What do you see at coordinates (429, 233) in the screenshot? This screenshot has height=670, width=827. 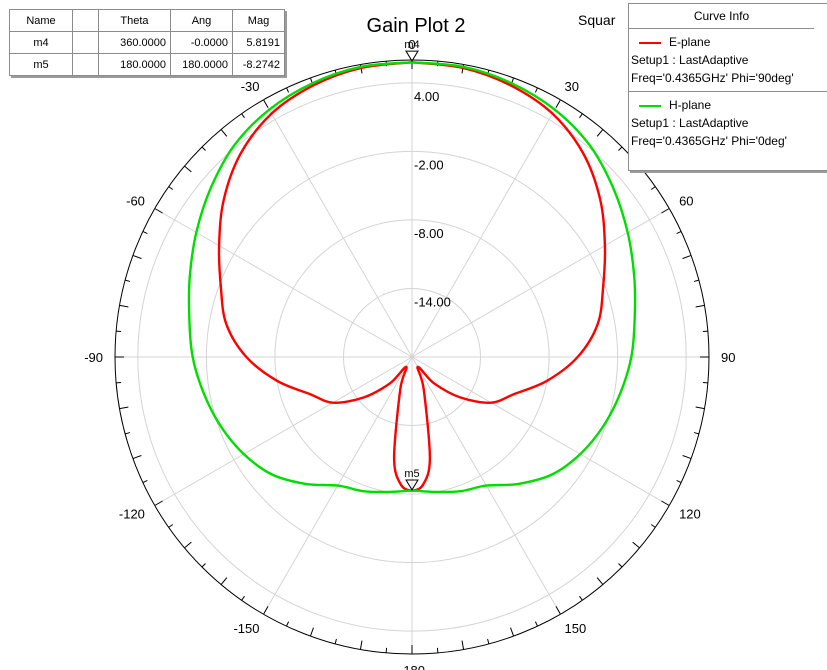 I see `radial-tick-label: -8.00` at bounding box center [429, 233].